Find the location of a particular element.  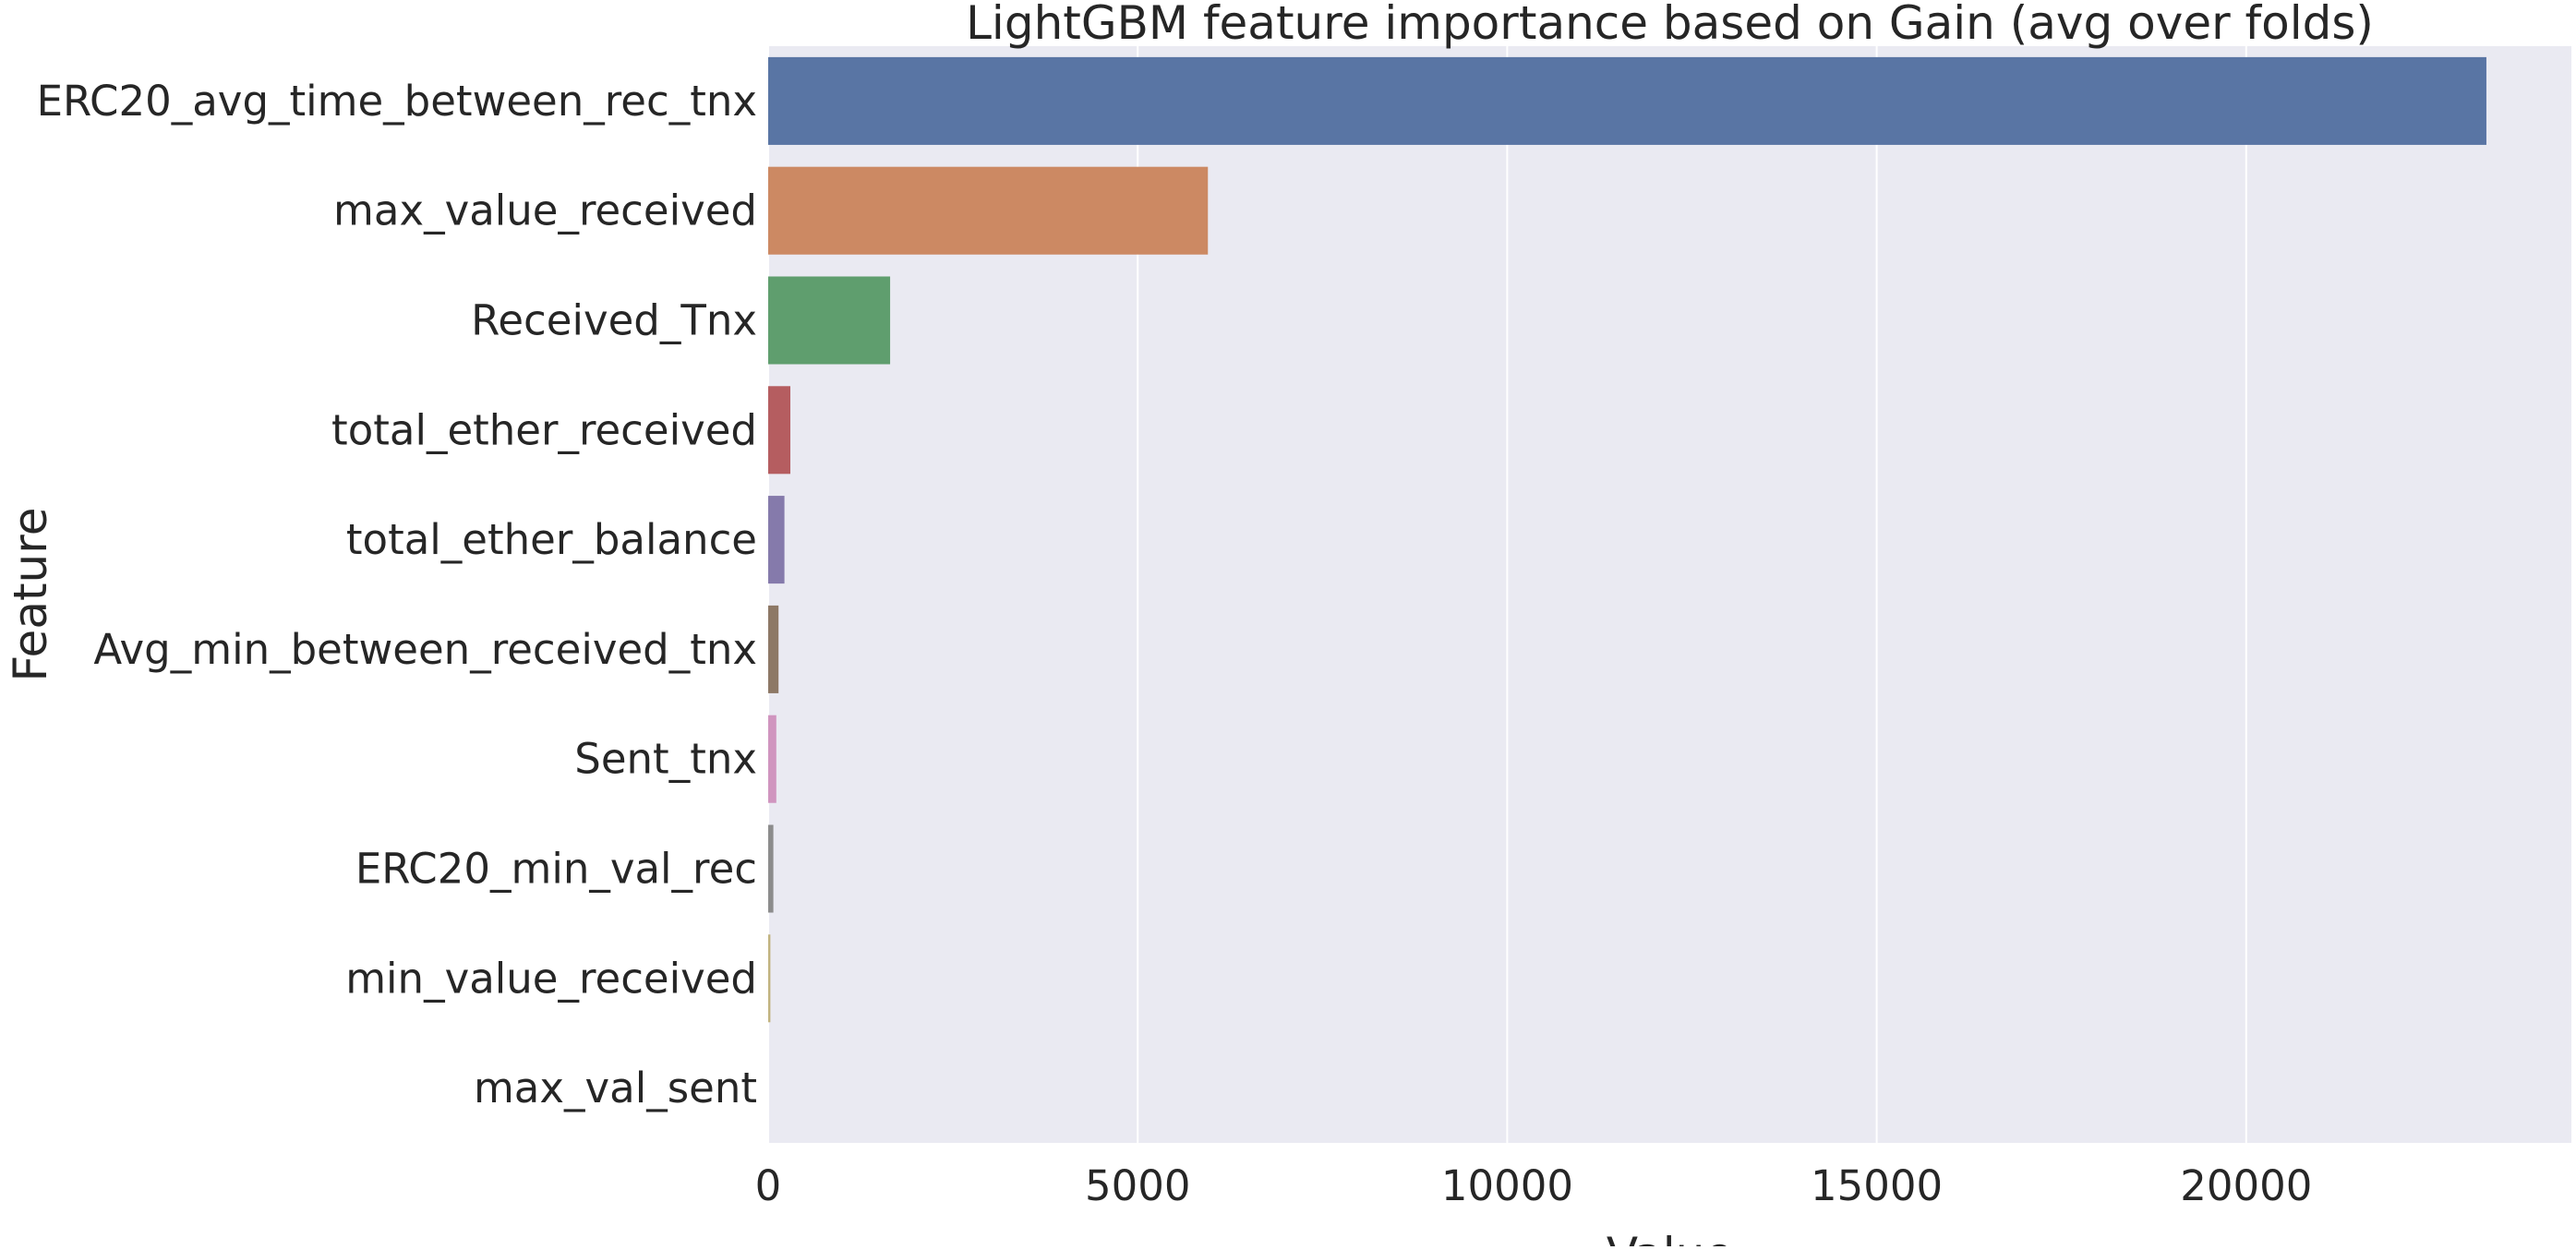

y-tick-label: Avg_min_between_received_tnx is located at coordinates (425, 649).